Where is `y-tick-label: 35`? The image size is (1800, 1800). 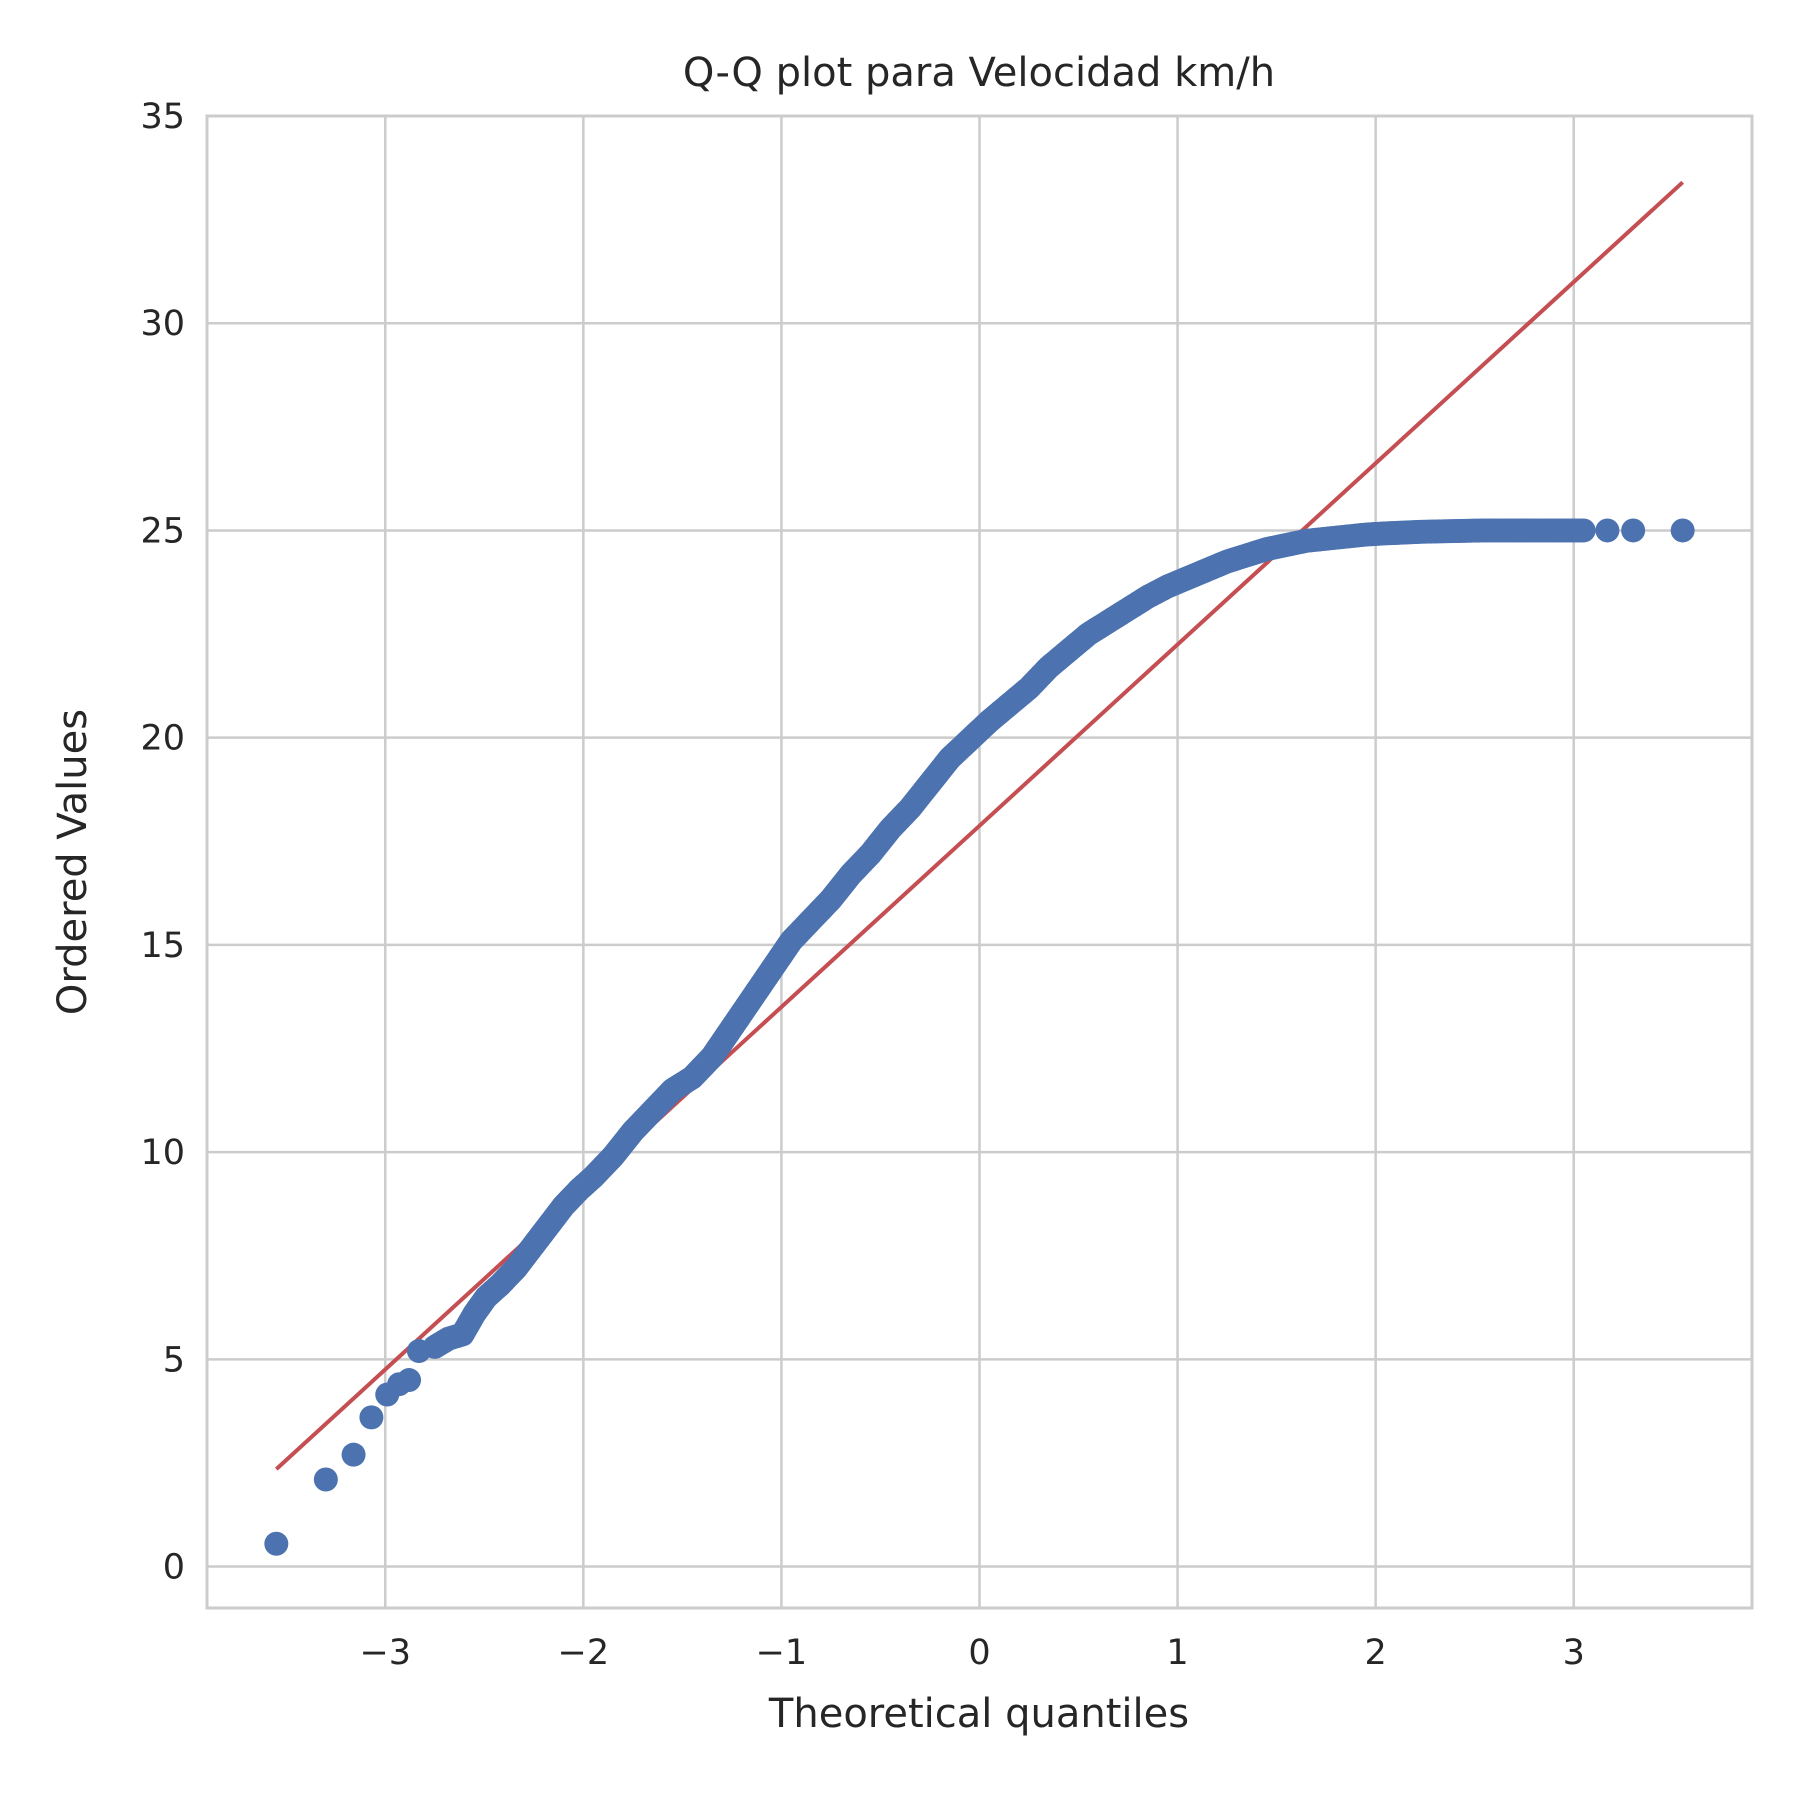
y-tick-label: 35 is located at coordinates (162, 117).